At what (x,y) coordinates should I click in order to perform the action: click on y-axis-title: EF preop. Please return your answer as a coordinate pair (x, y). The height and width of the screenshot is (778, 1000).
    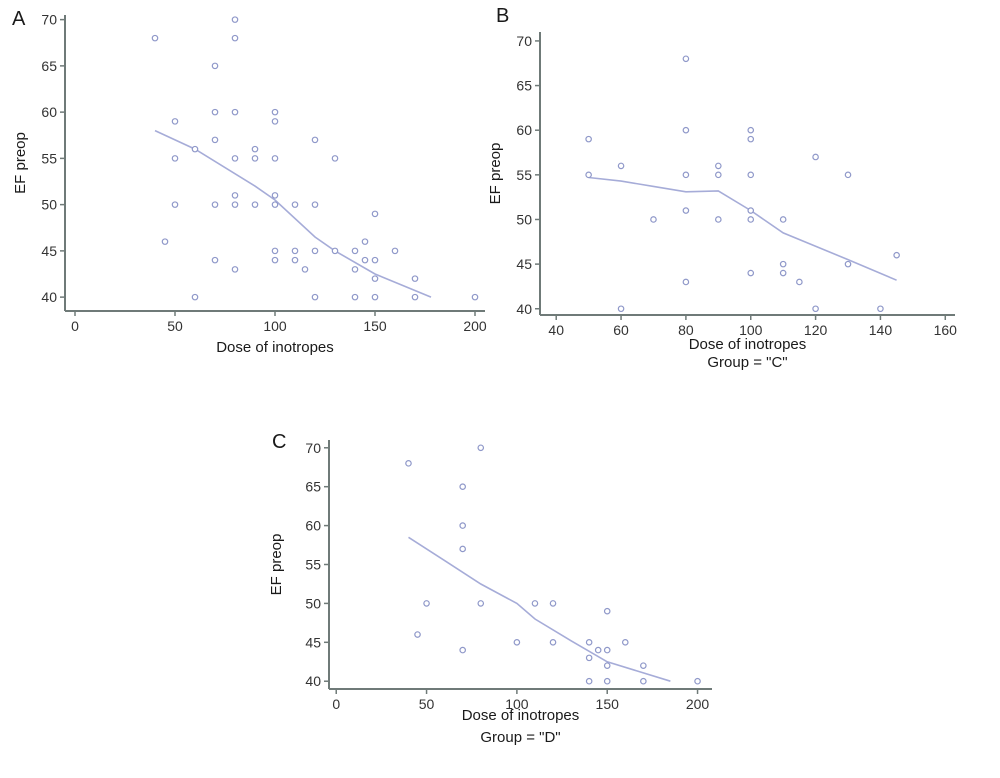
    Looking at the image, I should click on (276, 565).